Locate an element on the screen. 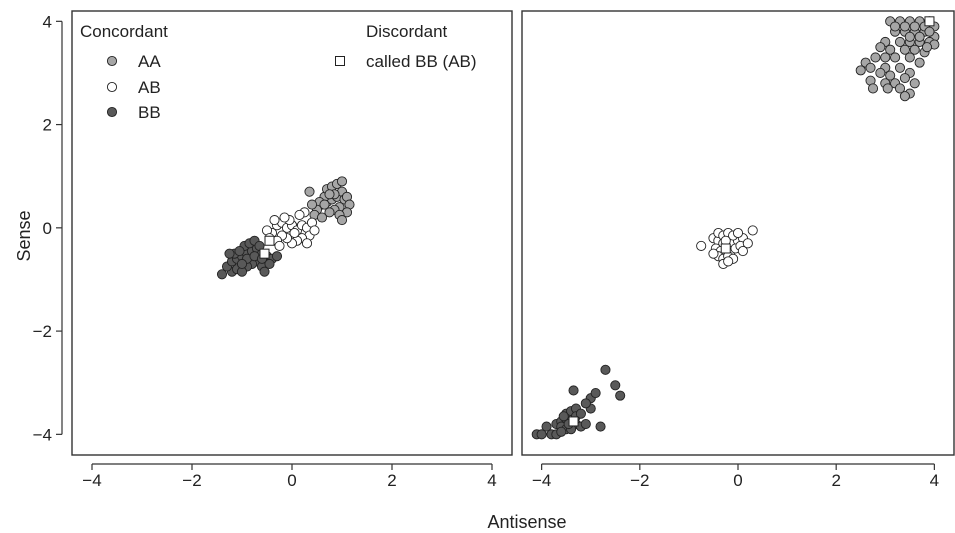 This screenshot has height=533, width=955. legend-marker-called-bb-ab is located at coordinates (340, 61).